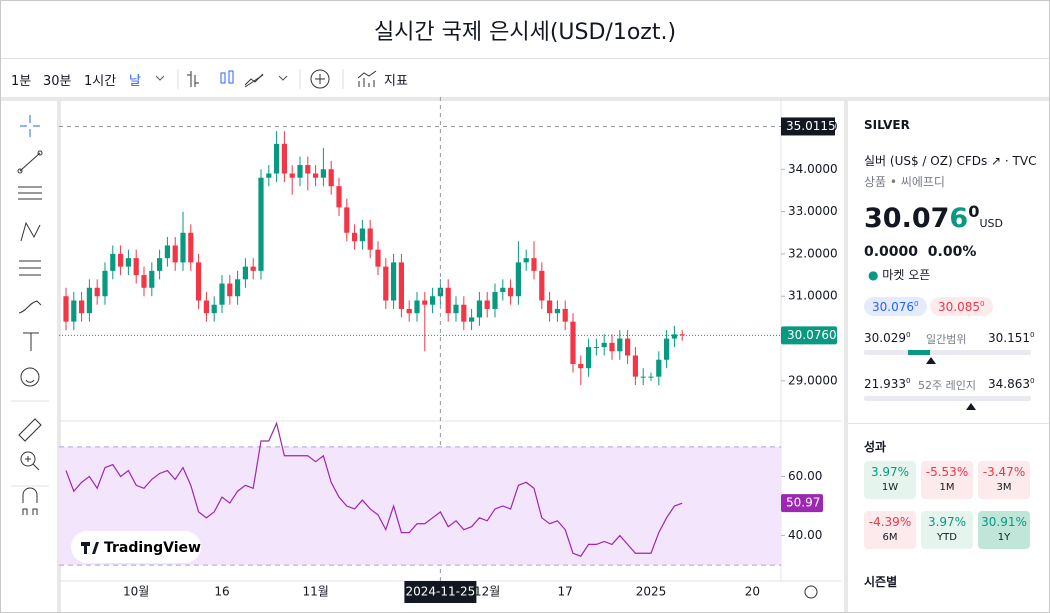 This screenshot has width=1050, height=613. I want to click on crosshair-price-box, so click(808, 126).